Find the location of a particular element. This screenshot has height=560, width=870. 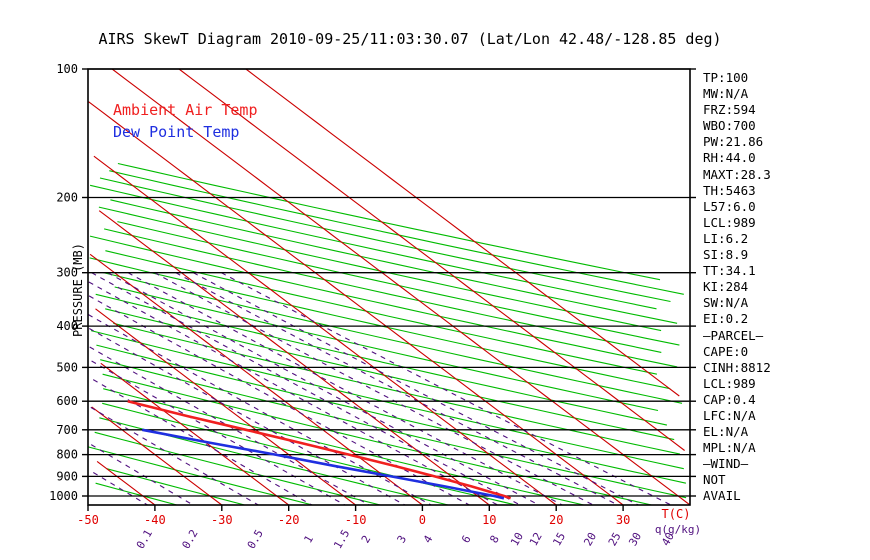

parameter-mw: MW:N/A is located at coordinates (726, 94).